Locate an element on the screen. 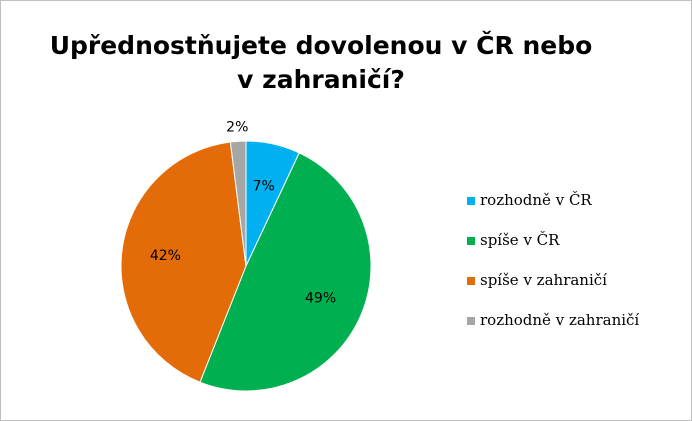 The height and width of the screenshot is (421, 692). legend-label: spíše v ČR is located at coordinates (520, 240).